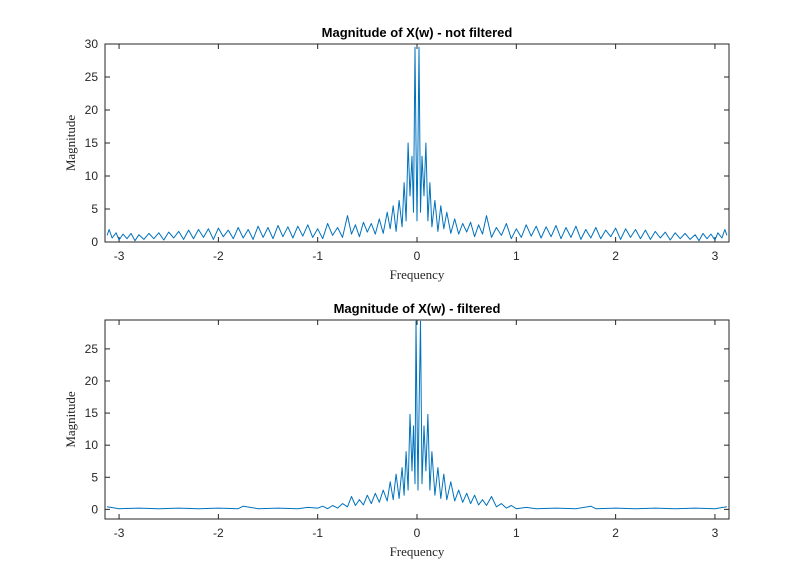 The width and height of the screenshot is (808, 587). I want to click on chart-title: Magnitude of X(w) - filtered, so click(417, 308).